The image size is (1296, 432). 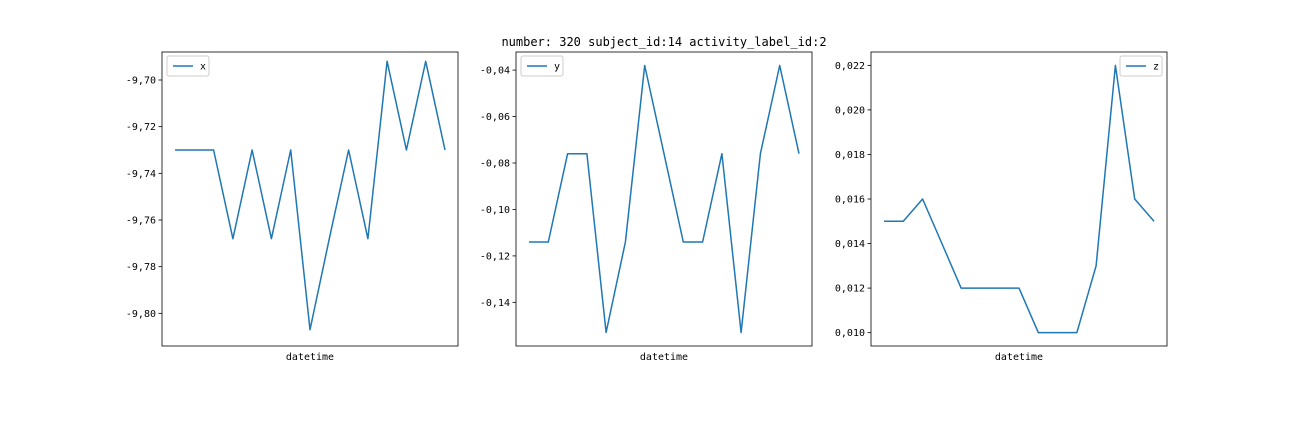 What do you see at coordinates (1141, 66) in the screenshot?
I see `legend: z` at bounding box center [1141, 66].